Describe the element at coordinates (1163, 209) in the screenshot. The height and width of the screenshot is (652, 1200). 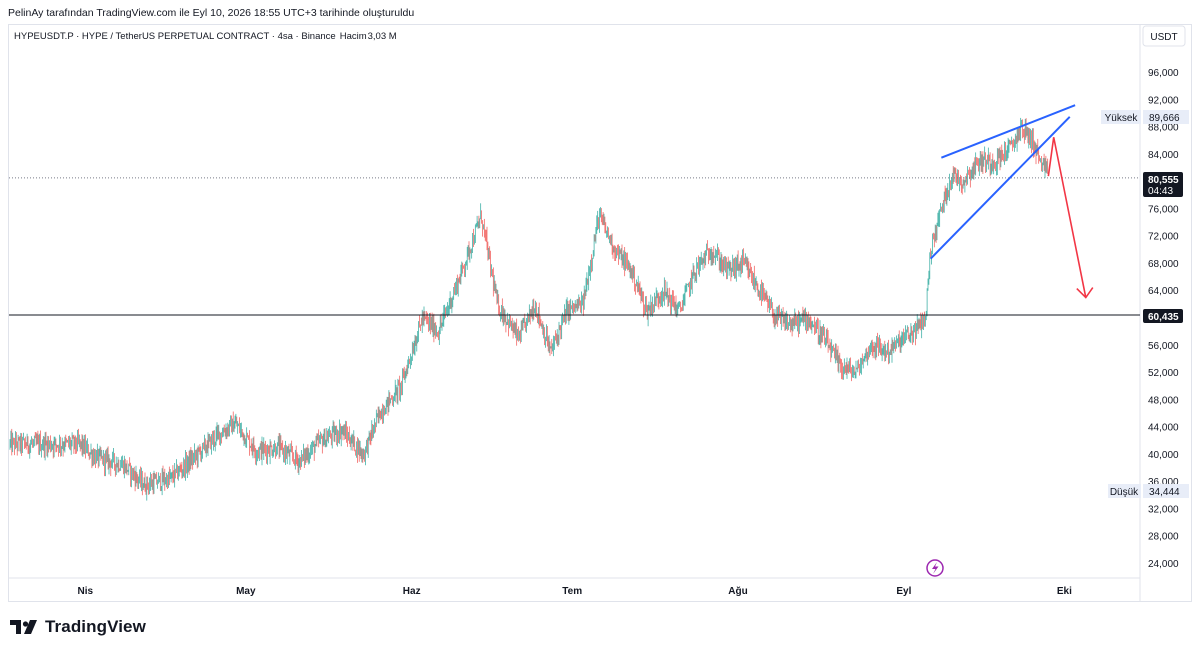
I see `y-tick-label: 76,000` at that location.